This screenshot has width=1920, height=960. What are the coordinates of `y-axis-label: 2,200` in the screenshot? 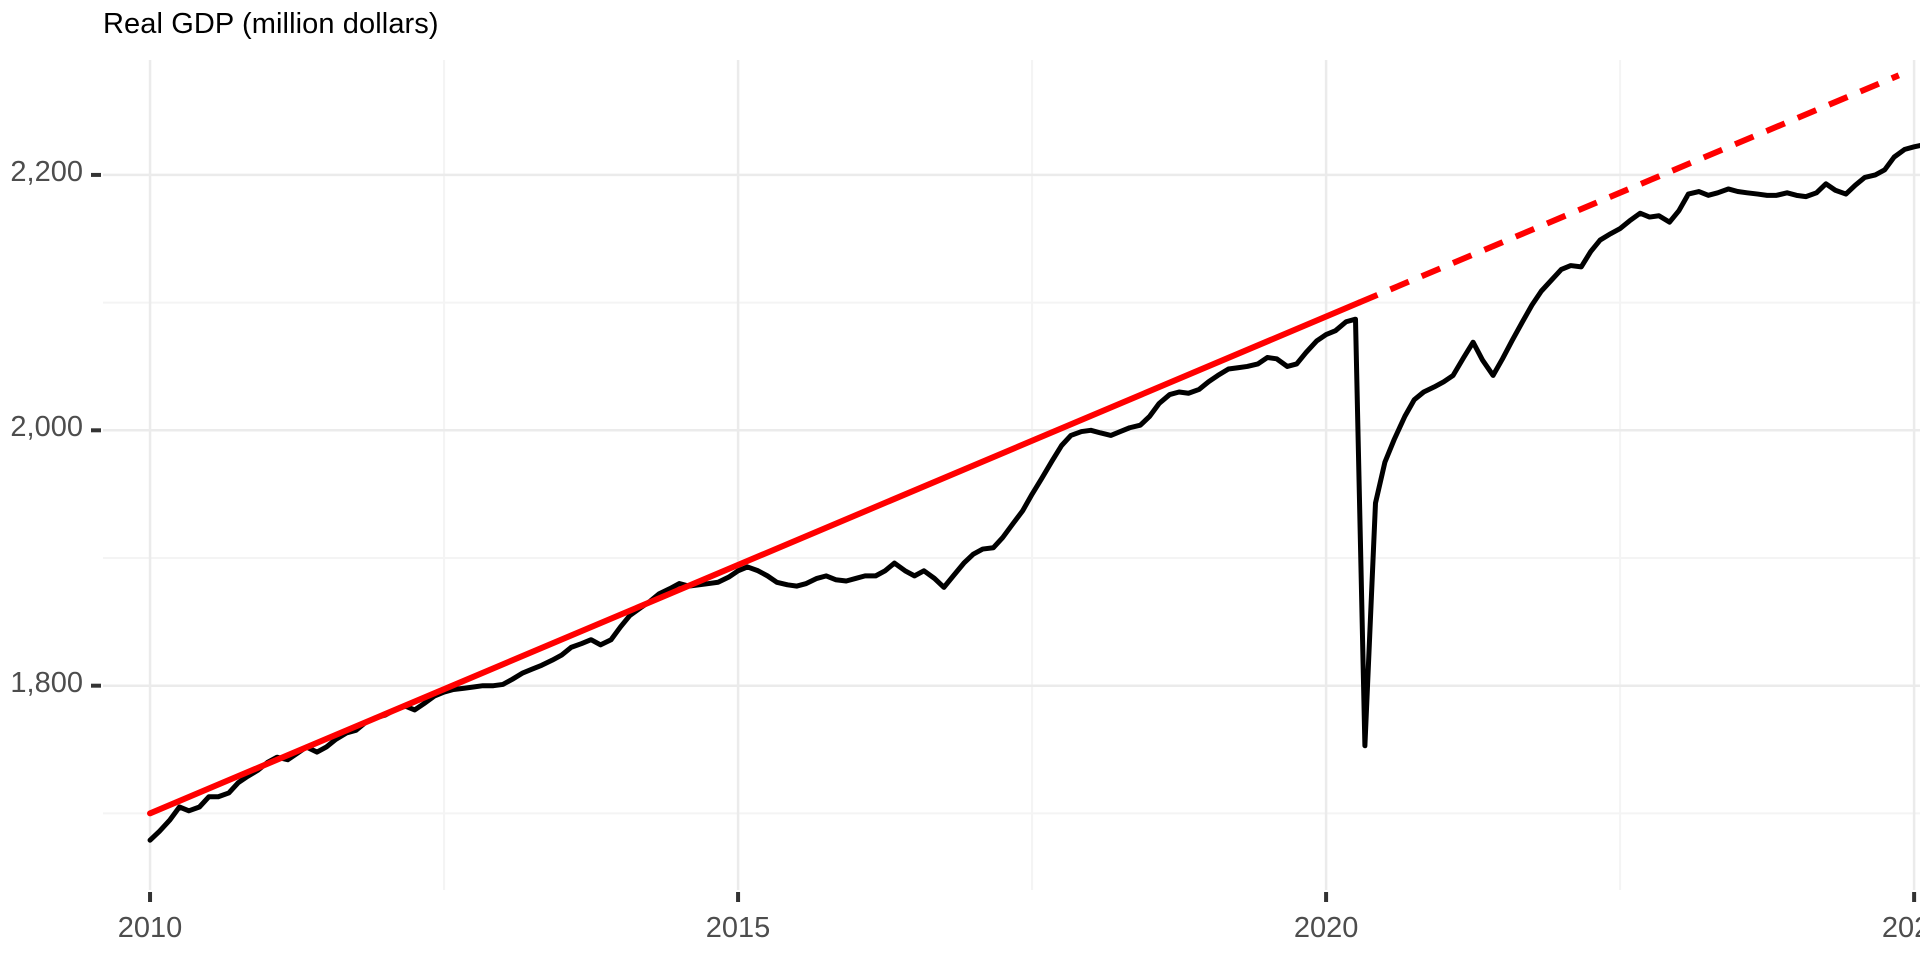 It's located at (46, 171).